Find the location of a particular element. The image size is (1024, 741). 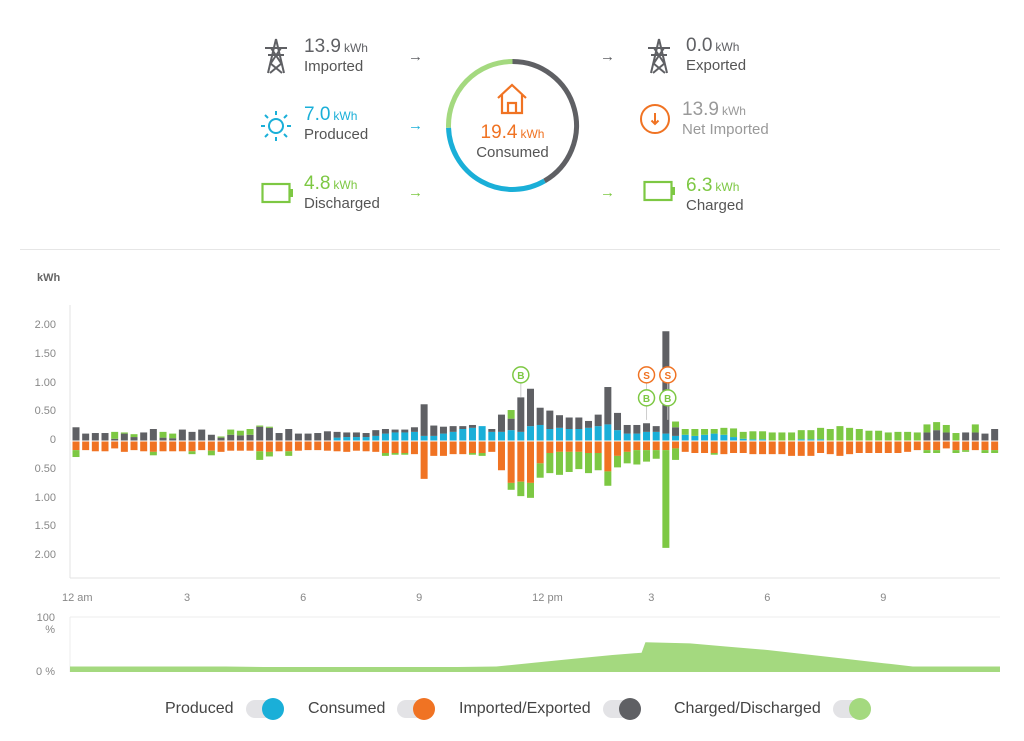

imported-stat: 13.9 kWh Imported is located at coordinates (336, 55).